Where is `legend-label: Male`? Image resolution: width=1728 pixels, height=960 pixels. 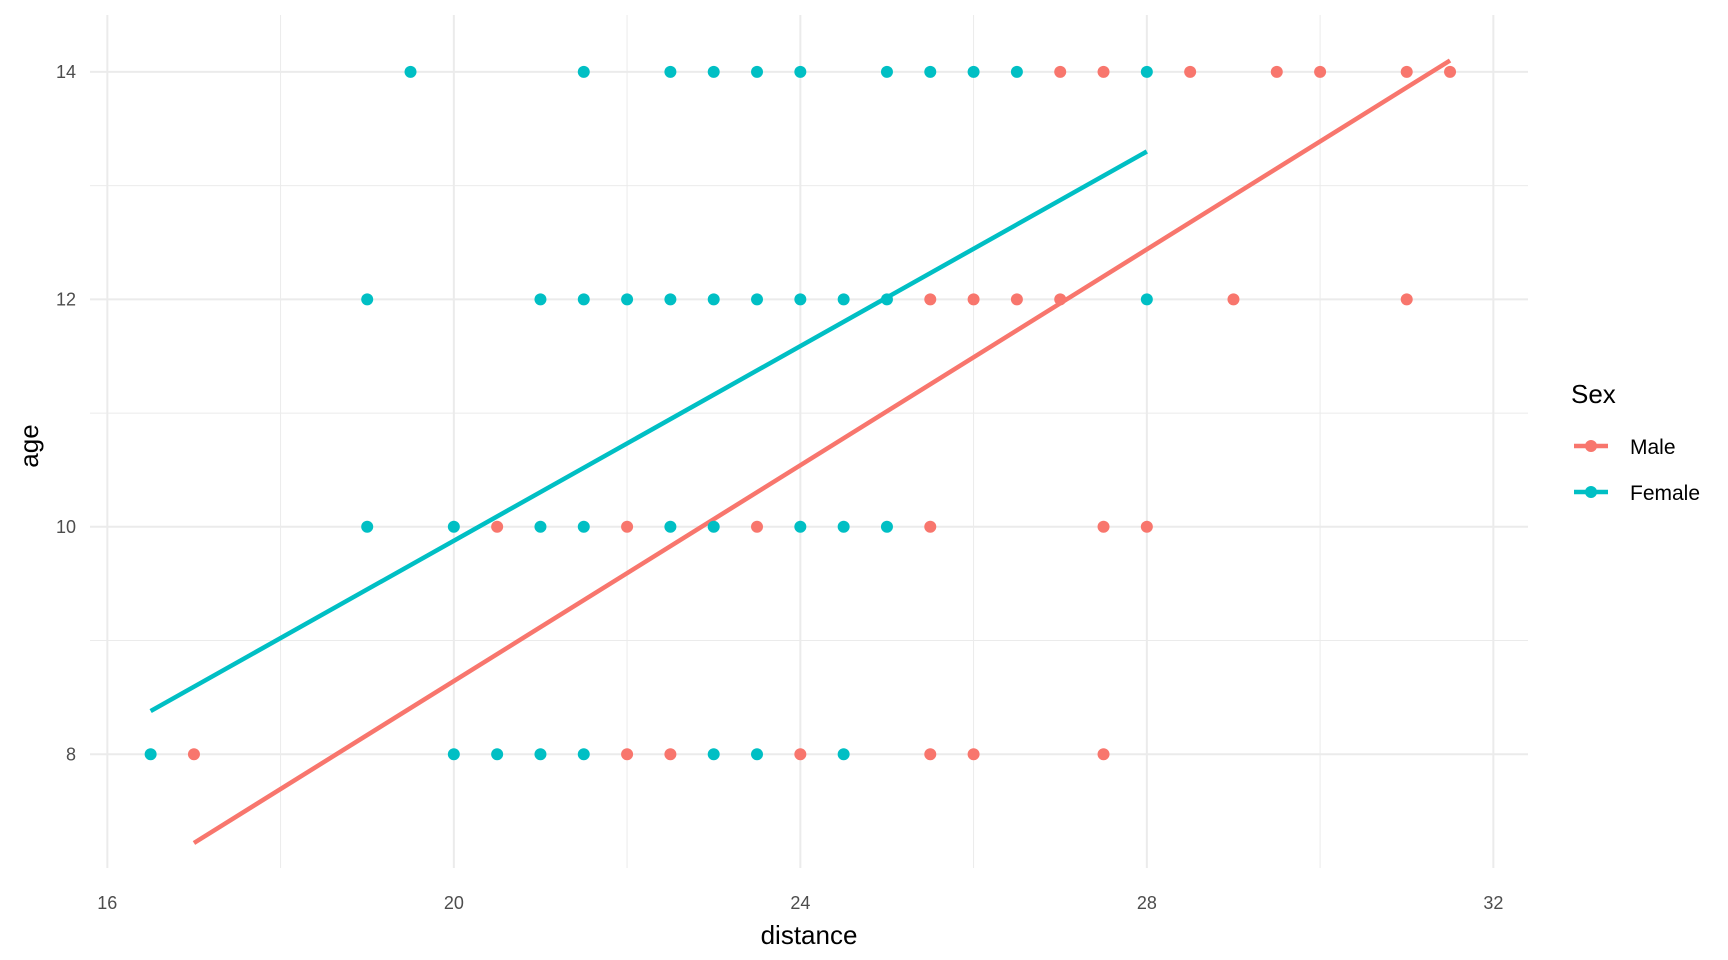
legend-label: Male is located at coordinates (1653, 447).